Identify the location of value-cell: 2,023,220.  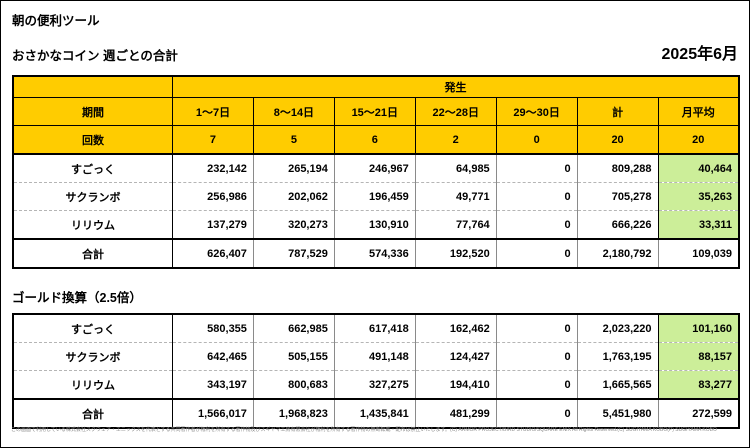
(617, 328).